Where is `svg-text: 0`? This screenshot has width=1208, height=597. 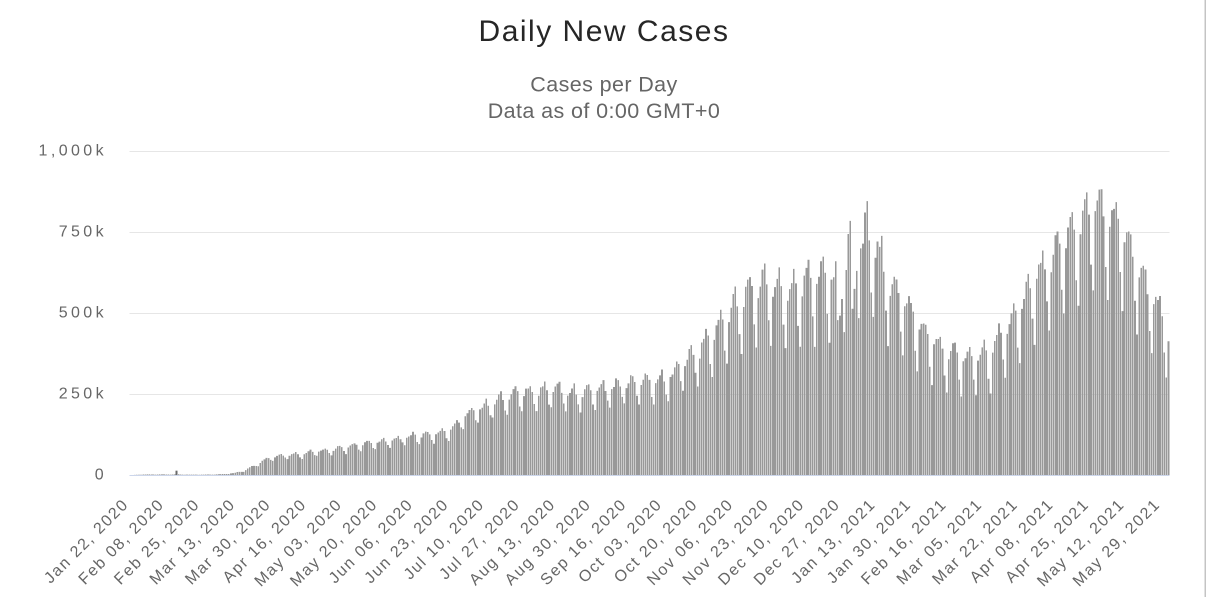
svg-text: 0 is located at coordinates (101, 475).